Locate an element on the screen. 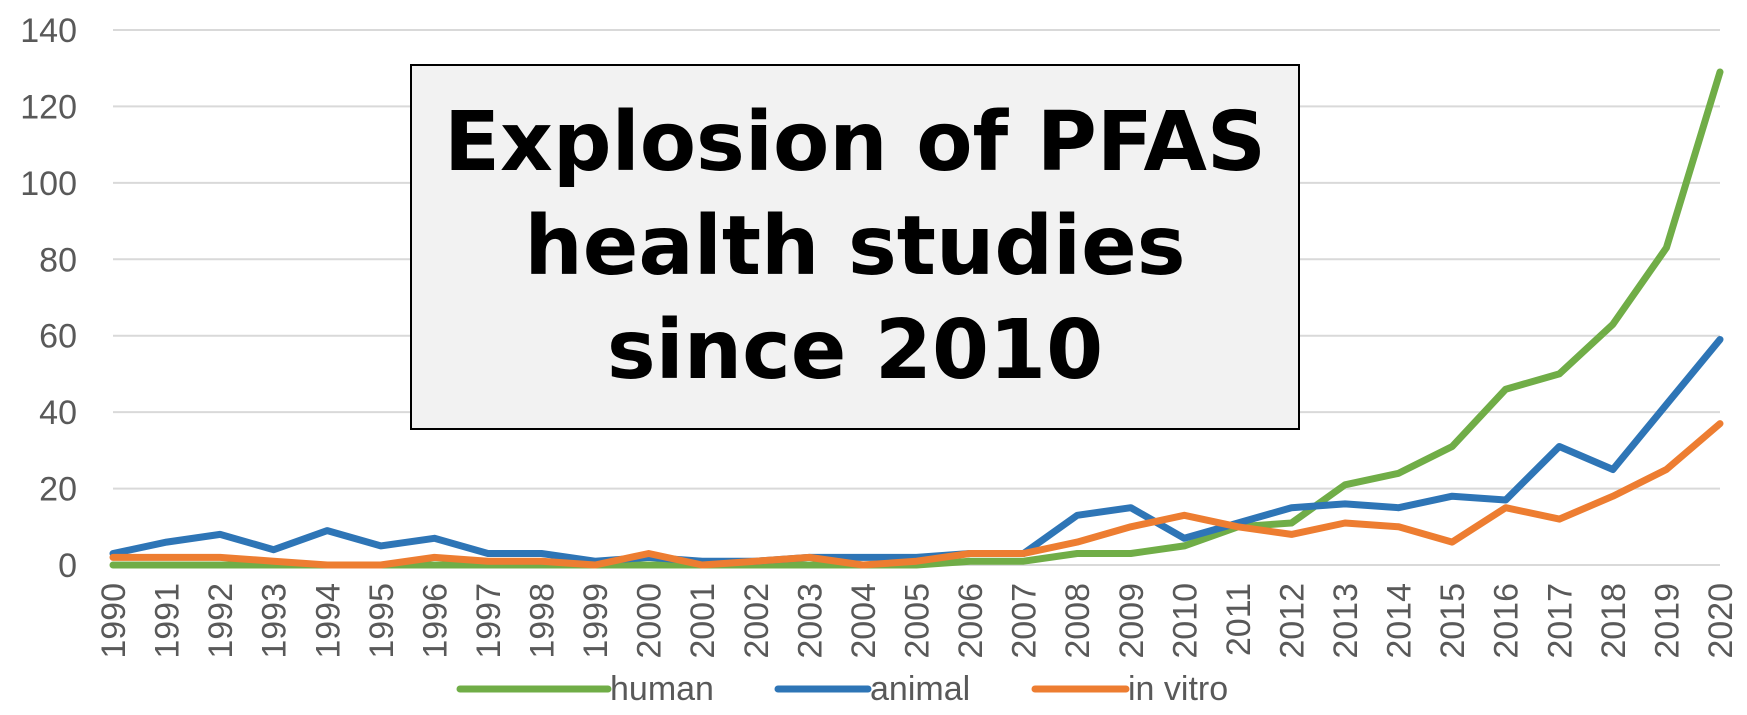  x-tick-label: 1995 is located at coordinates (382, 621).